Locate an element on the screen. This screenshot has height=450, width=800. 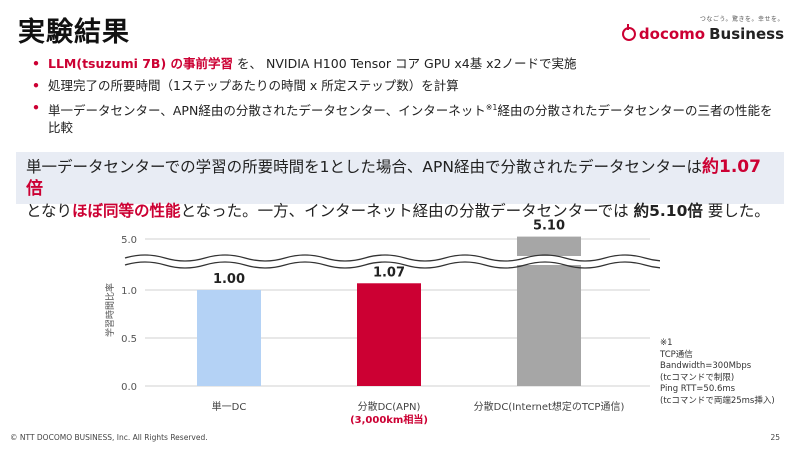
summary-text: となり is located at coordinates (49, 211).